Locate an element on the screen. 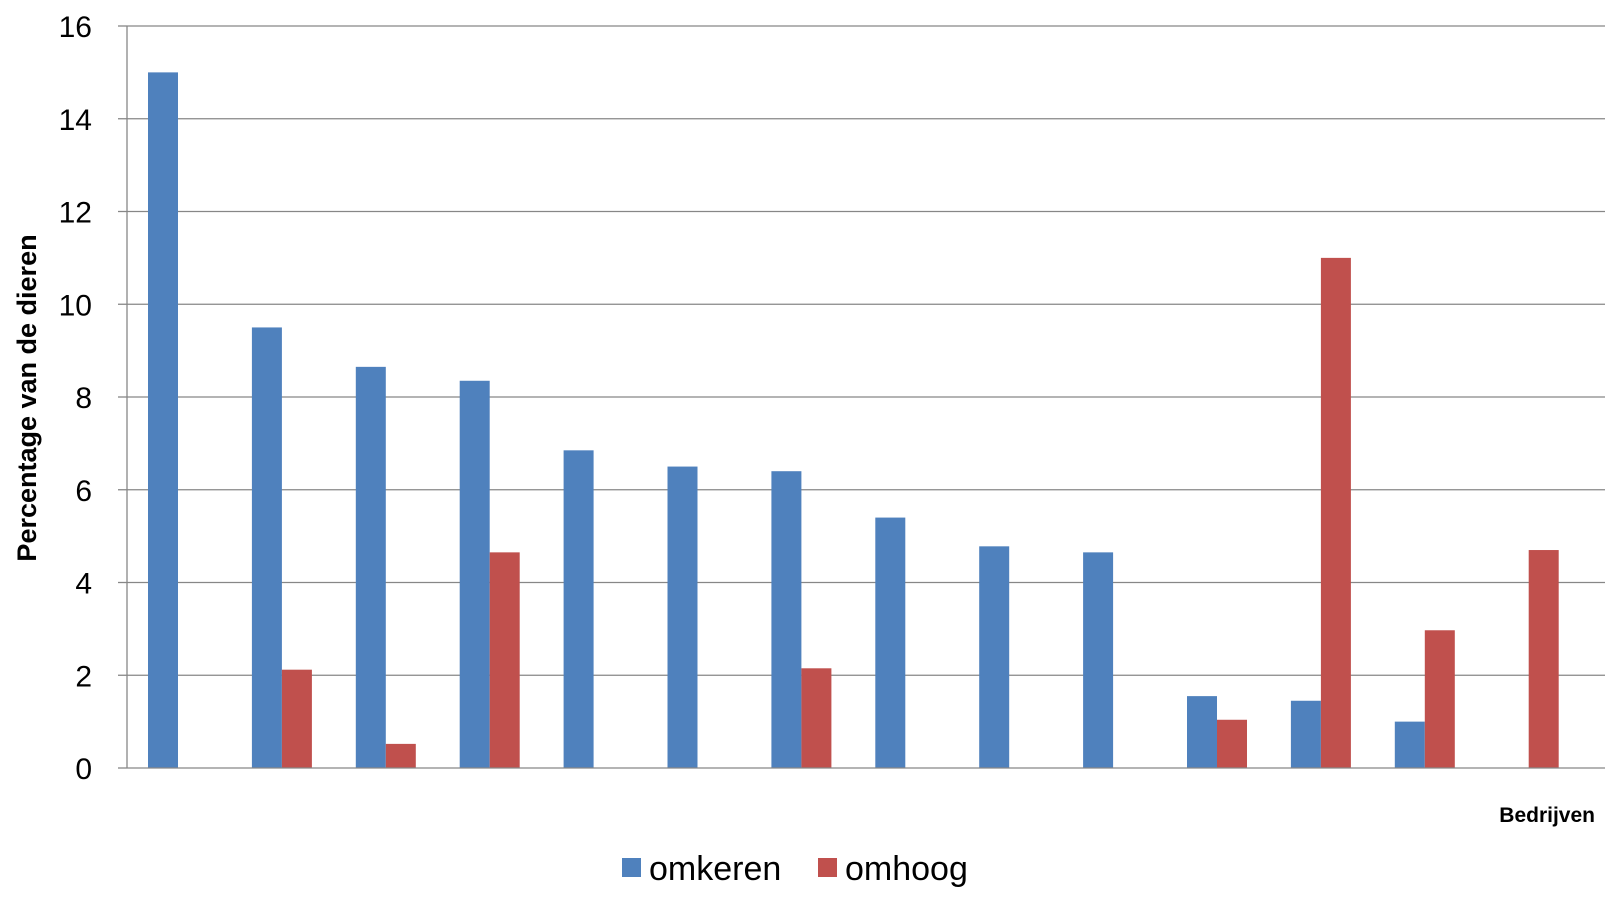  y-tick-labels: 0 2 4 6 8 10 12 14 16 is located at coordinates (75, 398).